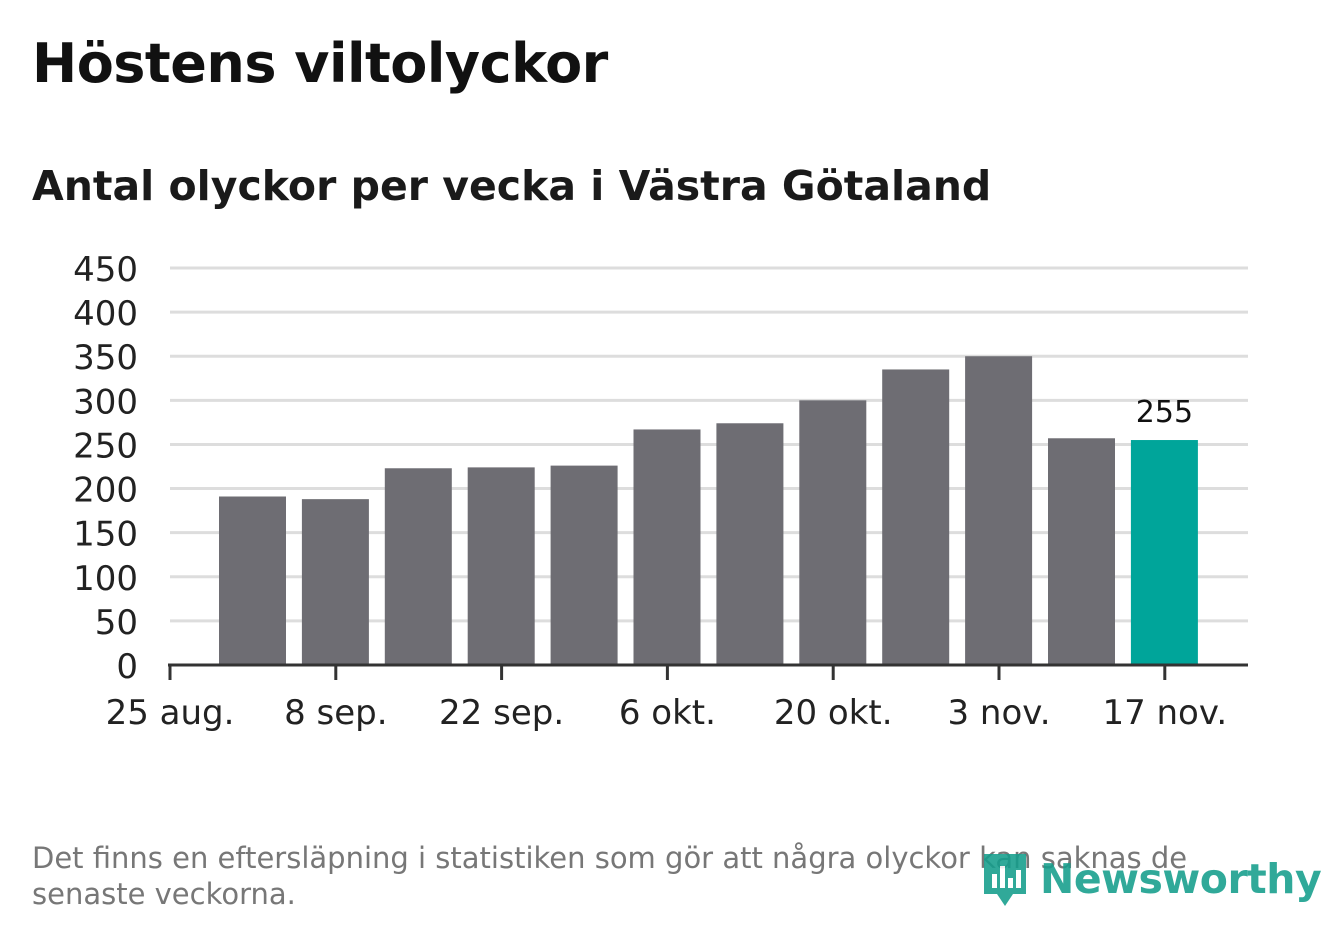 The height and width of the screenshot is (939, 1322). Describe the element at coordinates (1164, 412) in the screenshot. I see `data-label: 255` at that location.